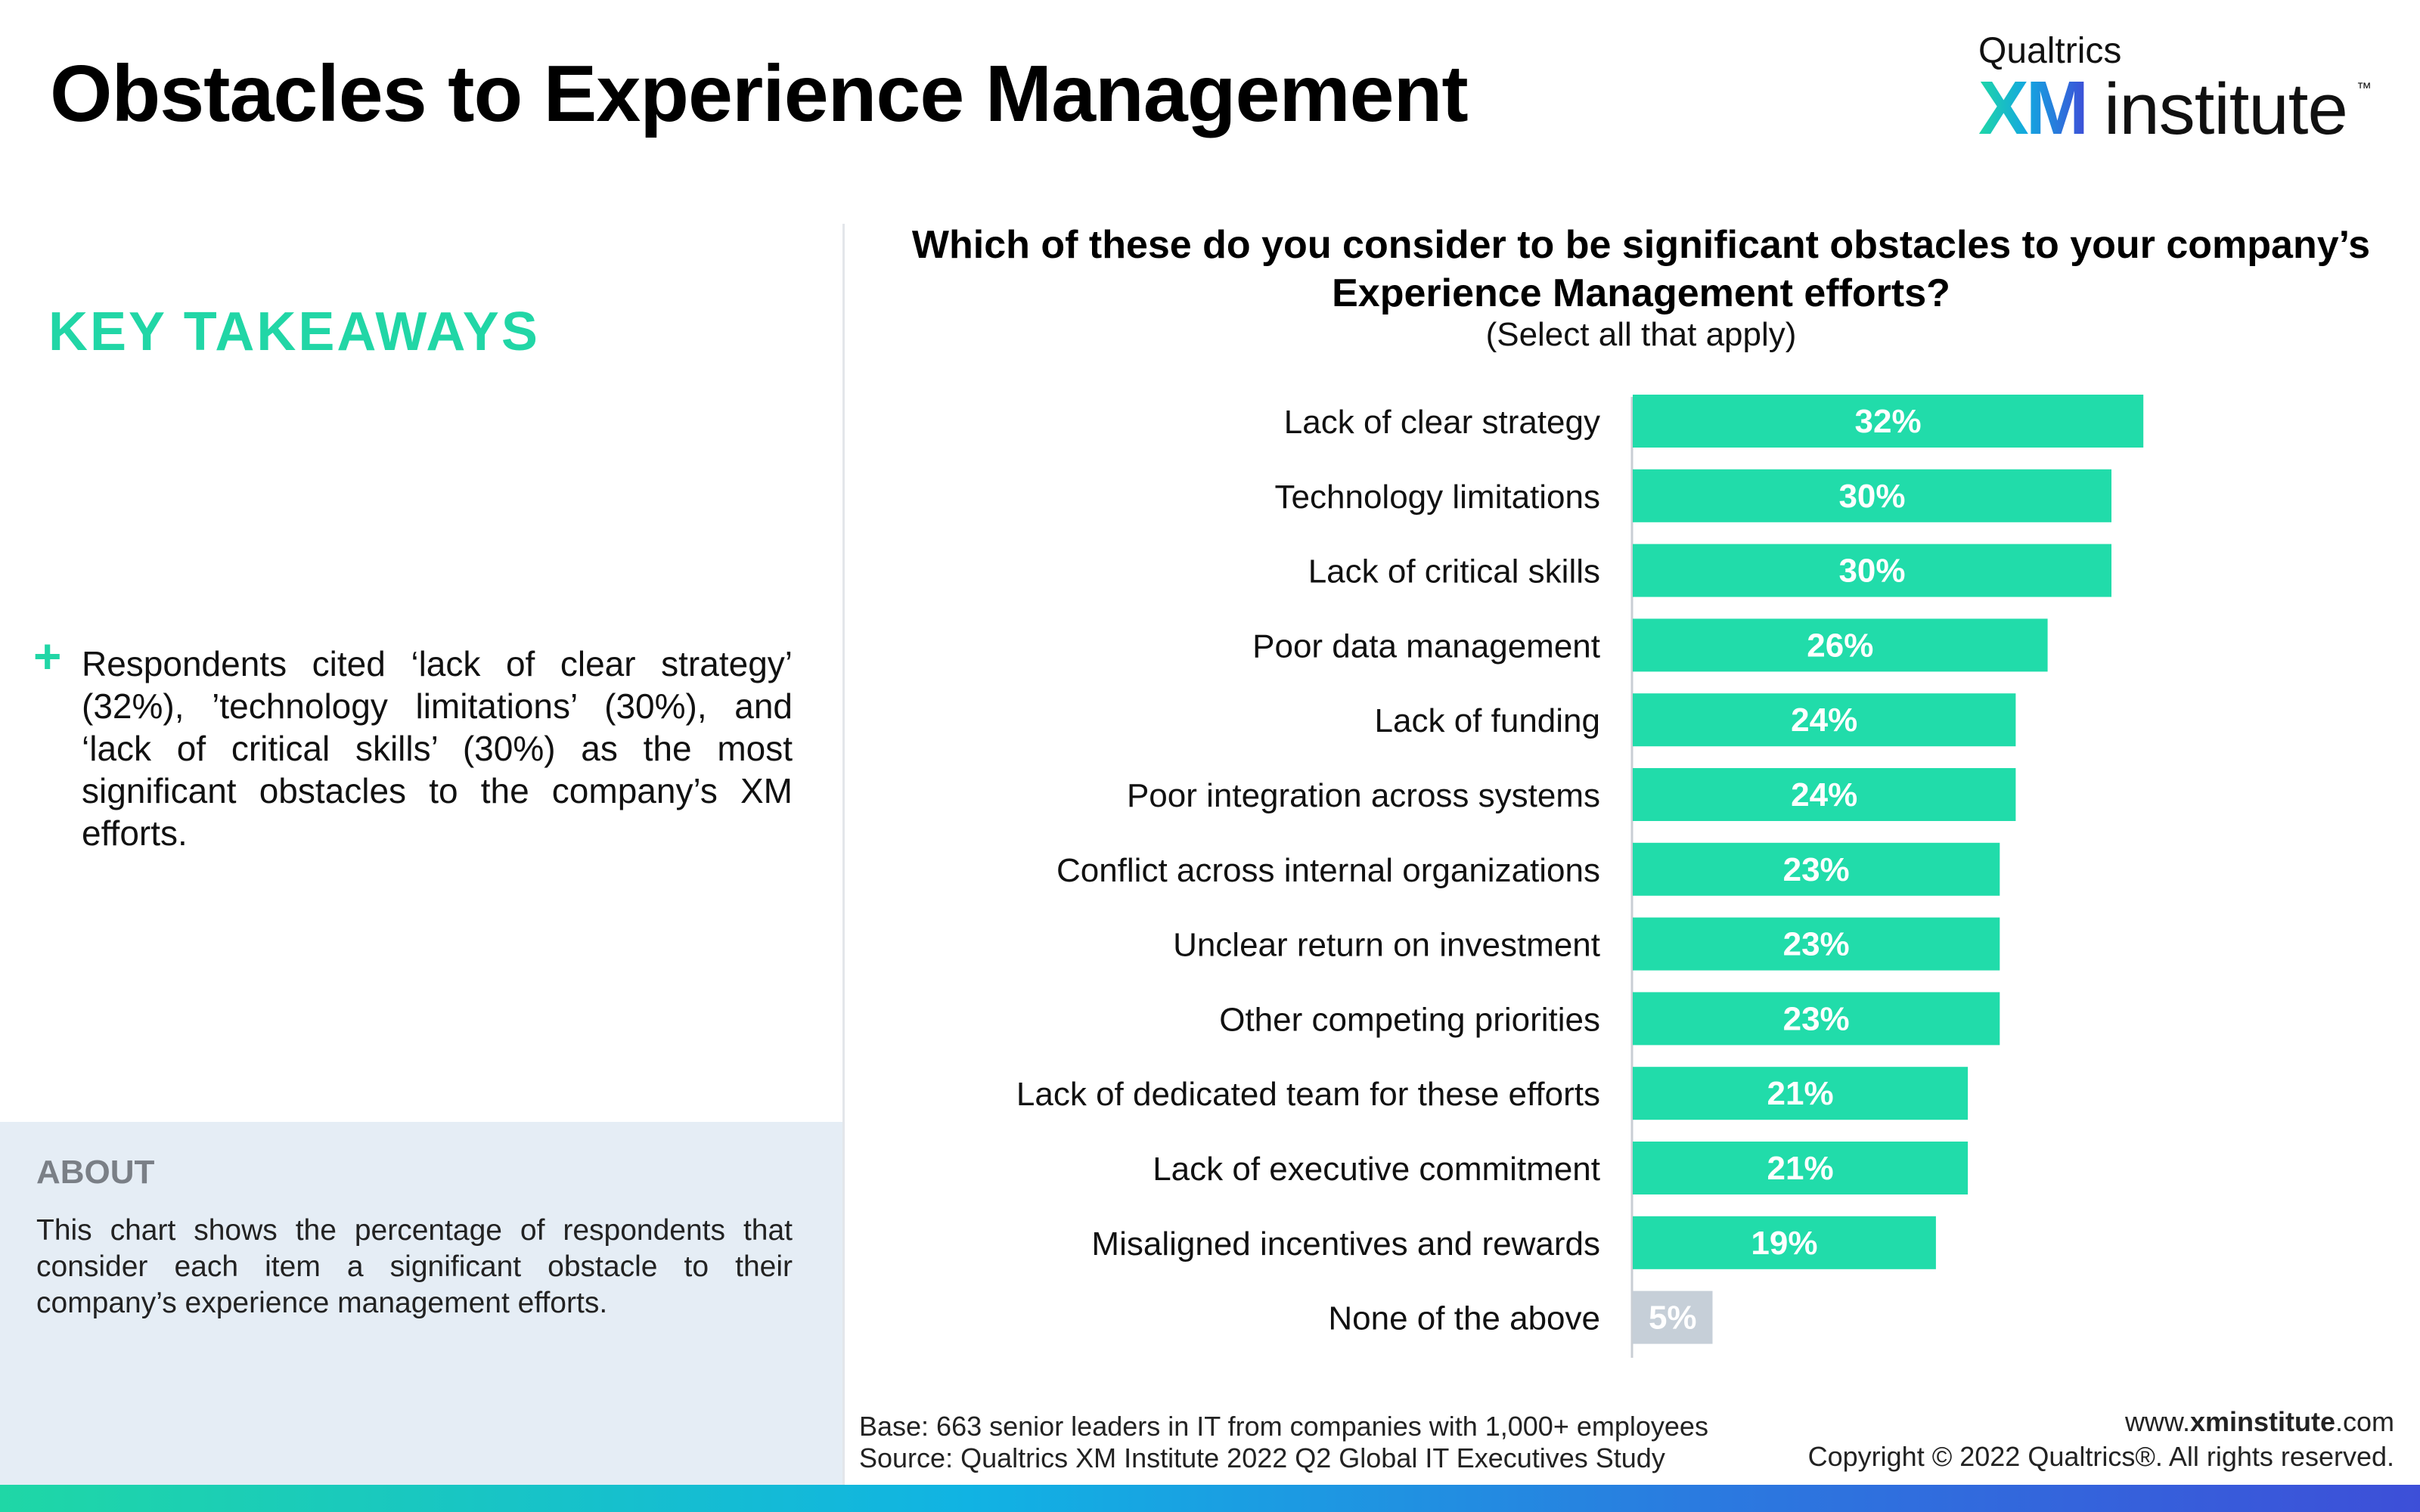  Describe the element at coordinates (2050, 51) in the screenshot. I see `logo-qualtrics-text: Qualtrics` at that location.